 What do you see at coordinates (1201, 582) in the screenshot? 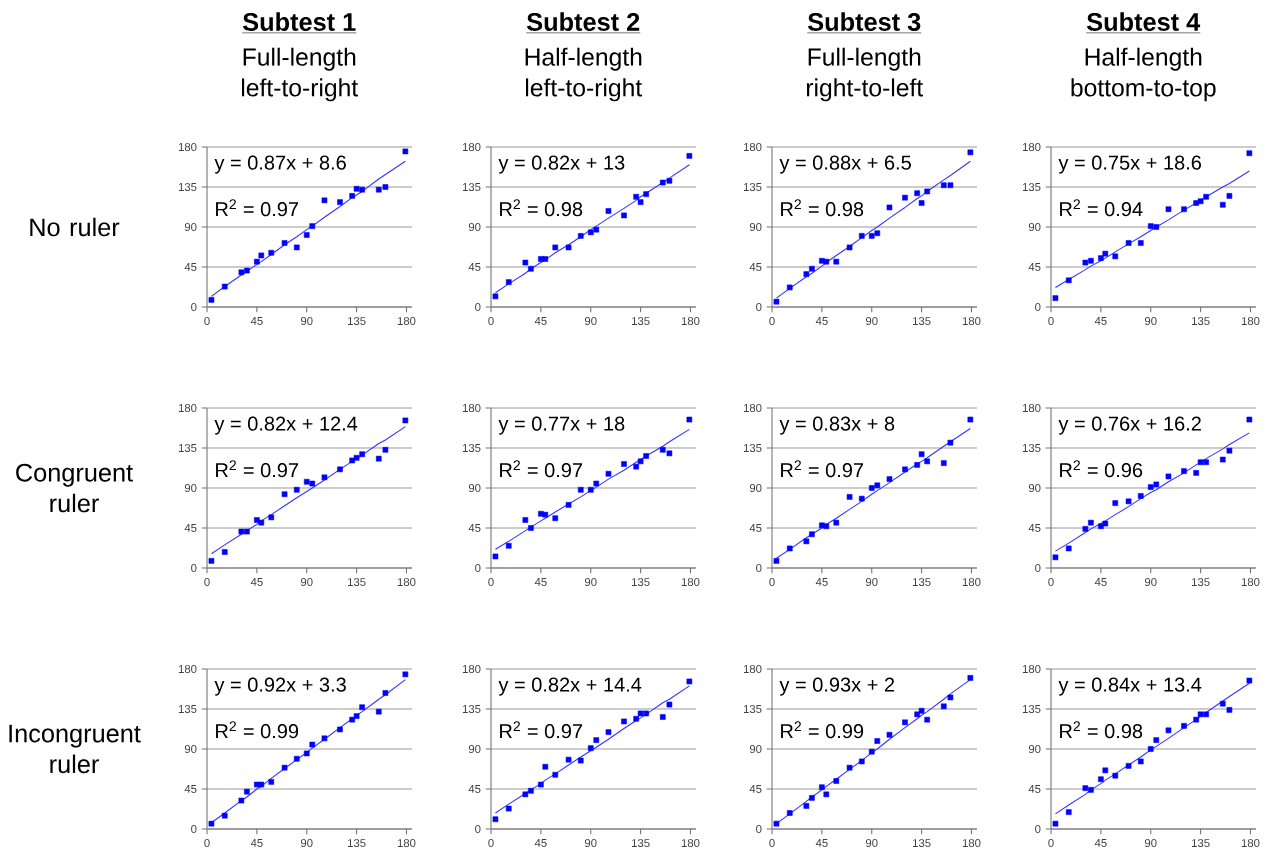
I see `x-tick-label: 135` at bounding box center [1201, 582].